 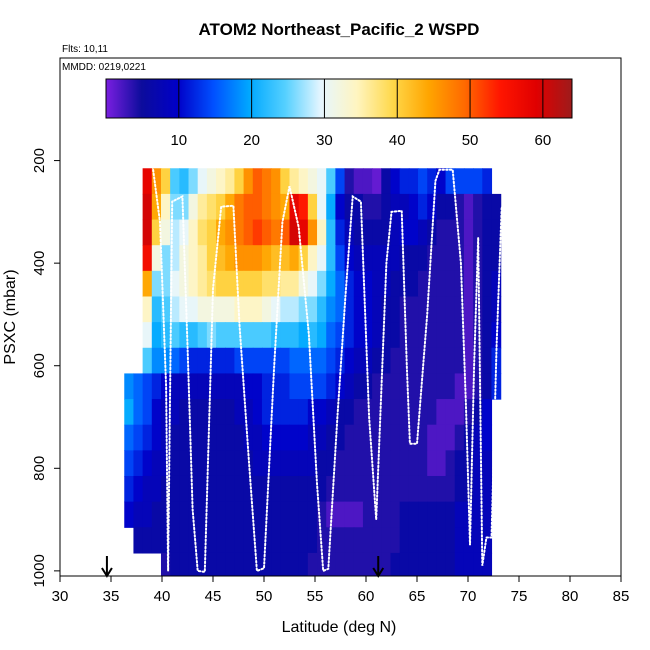 I want to click on colorbar-tick-label-3: 40, so click(x=397, y=140).